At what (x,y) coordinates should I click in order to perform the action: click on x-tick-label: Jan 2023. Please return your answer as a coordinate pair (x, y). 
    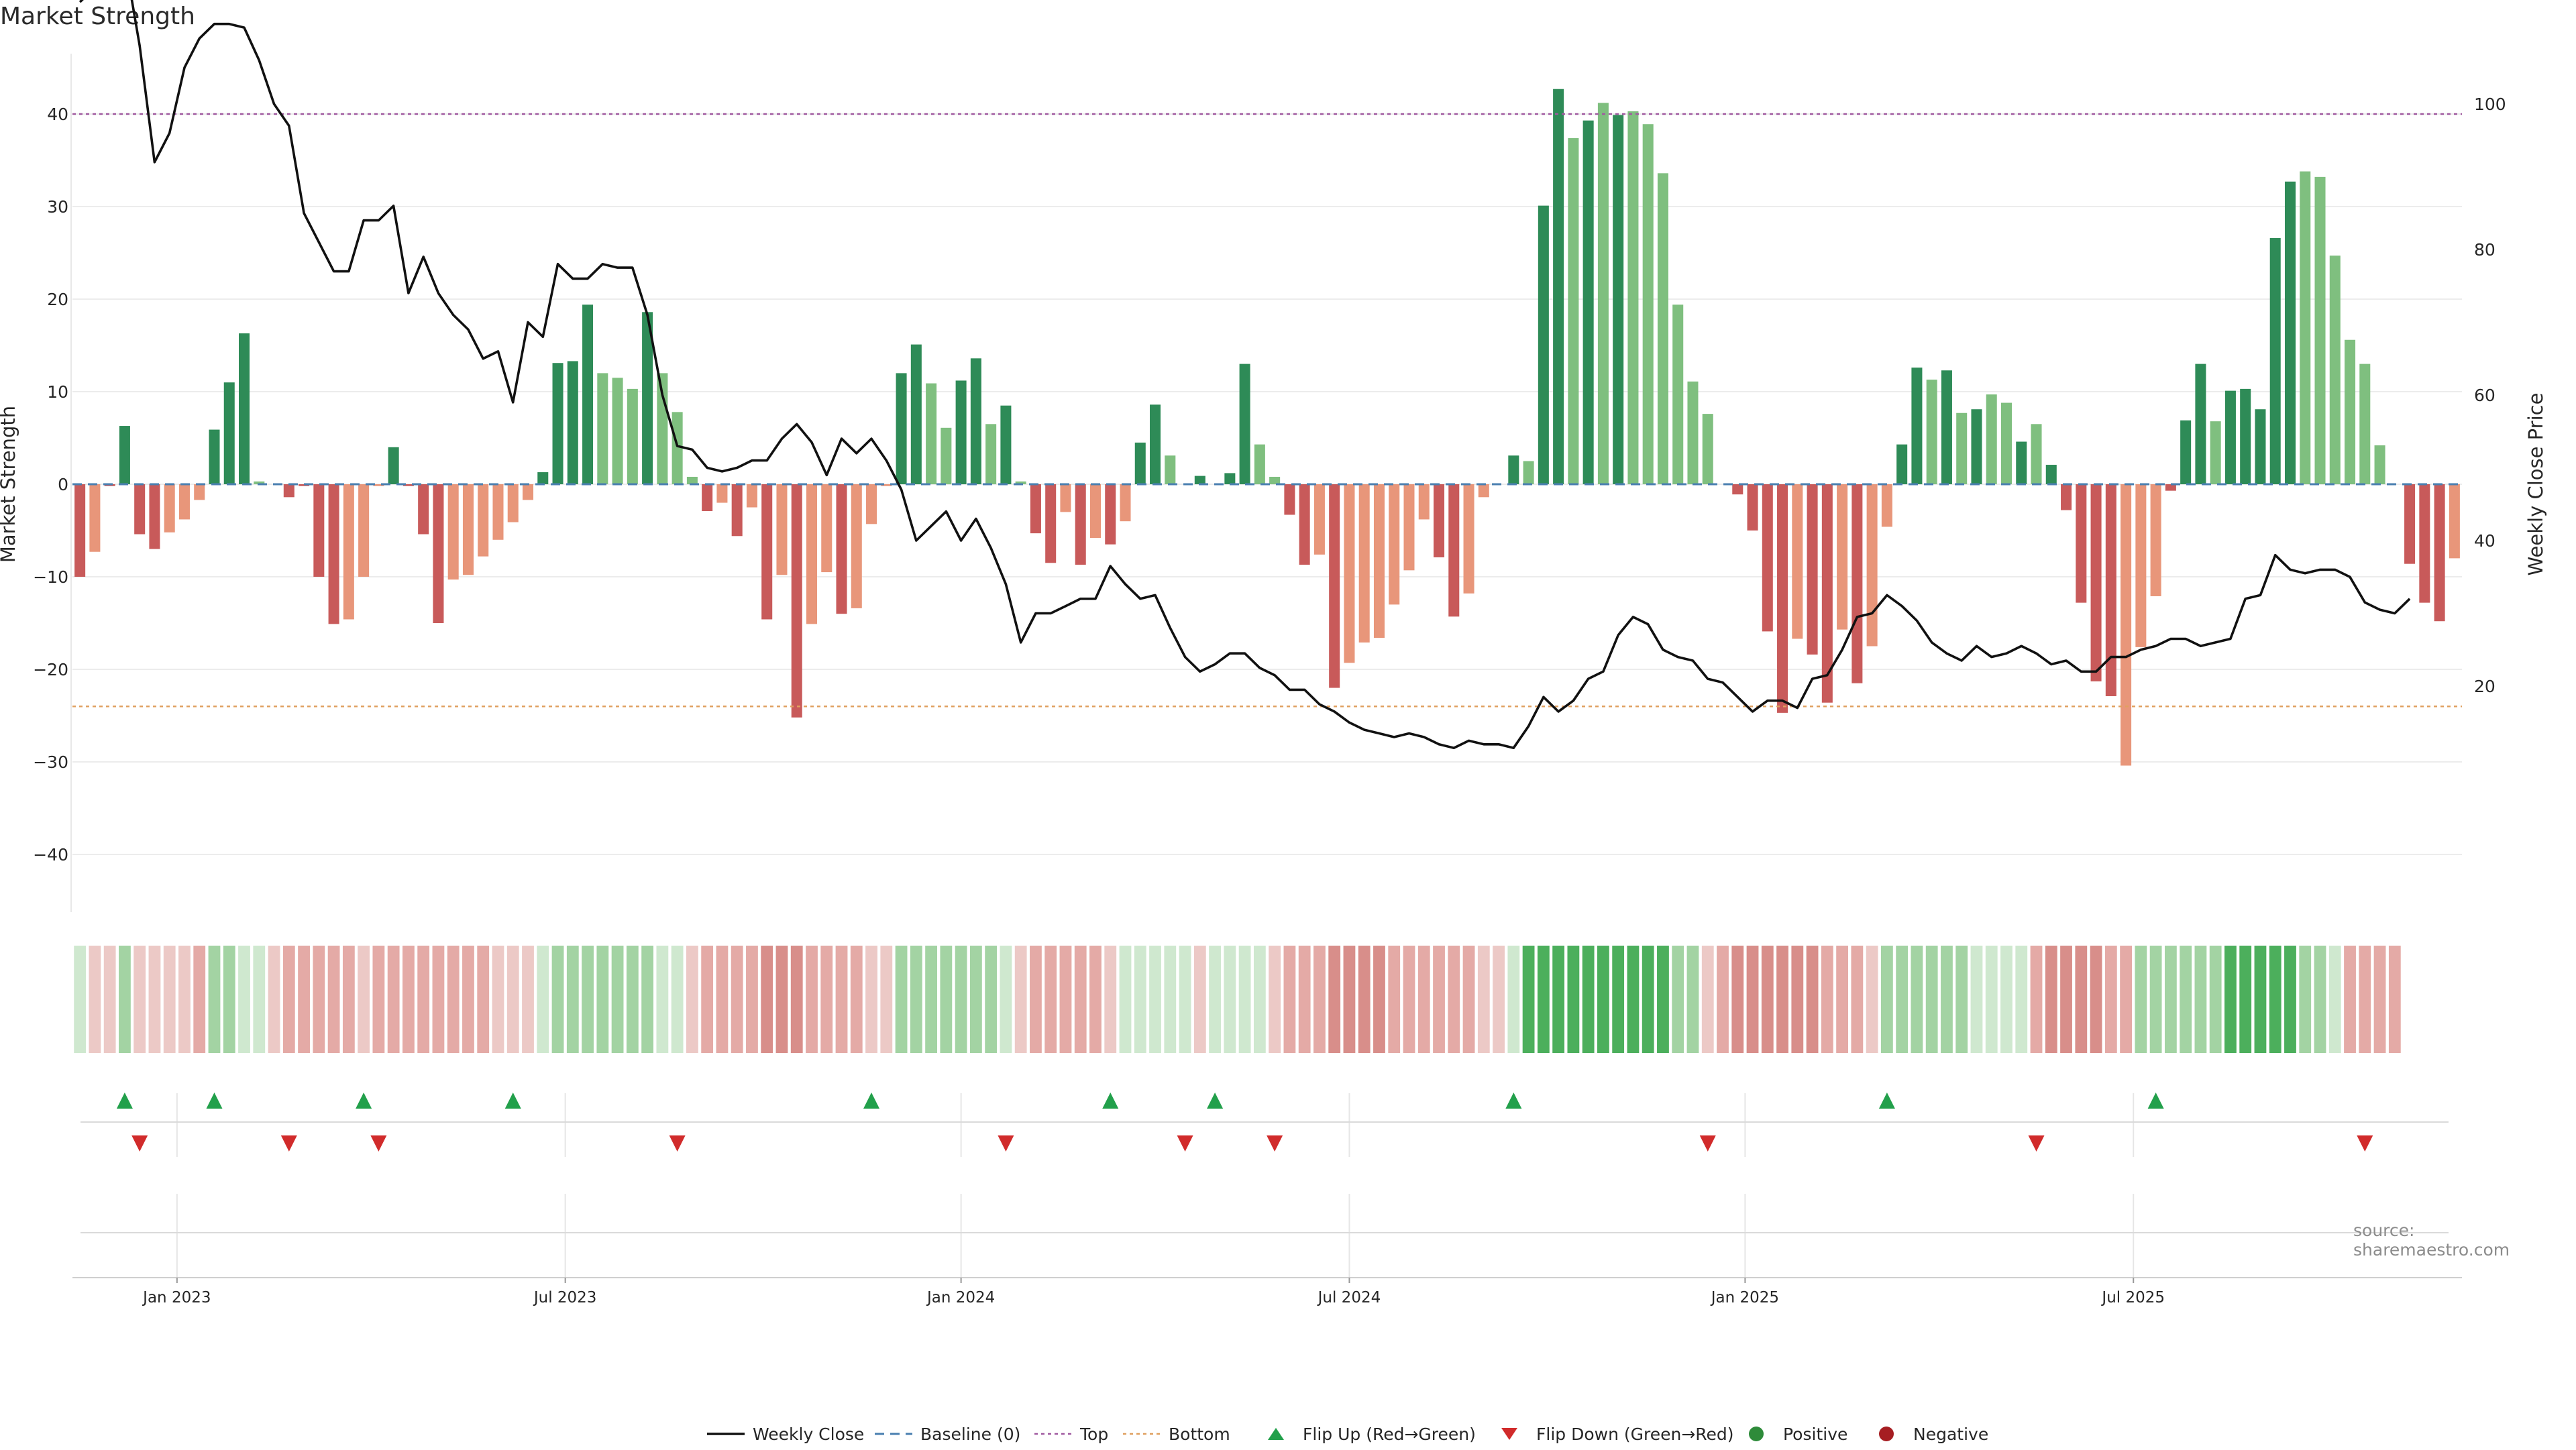
    Looking at the image, I should click on (176, 1297).